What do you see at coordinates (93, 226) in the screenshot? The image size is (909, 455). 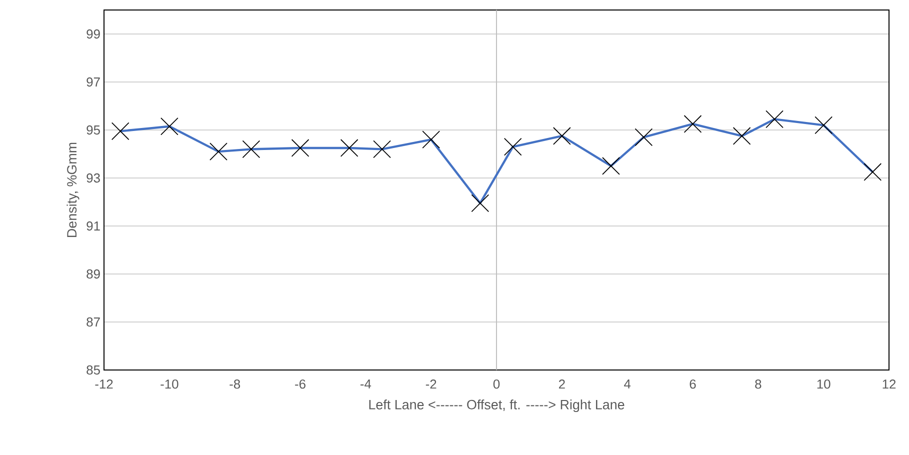 I see `y-tick-label: 91` at bounding box center [93, 226].